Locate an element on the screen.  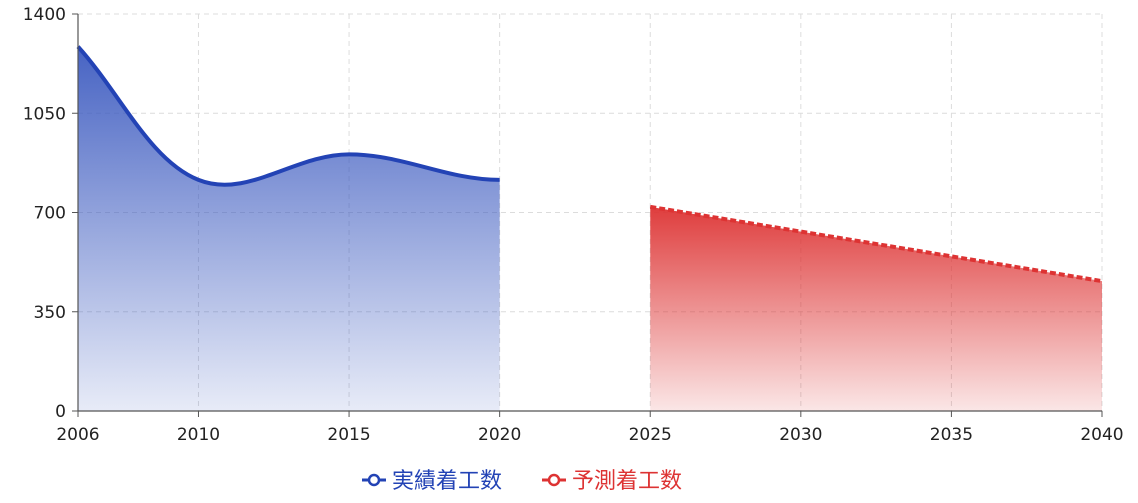
legend-label: 実績着工数 is located at coordinates (447, 481).